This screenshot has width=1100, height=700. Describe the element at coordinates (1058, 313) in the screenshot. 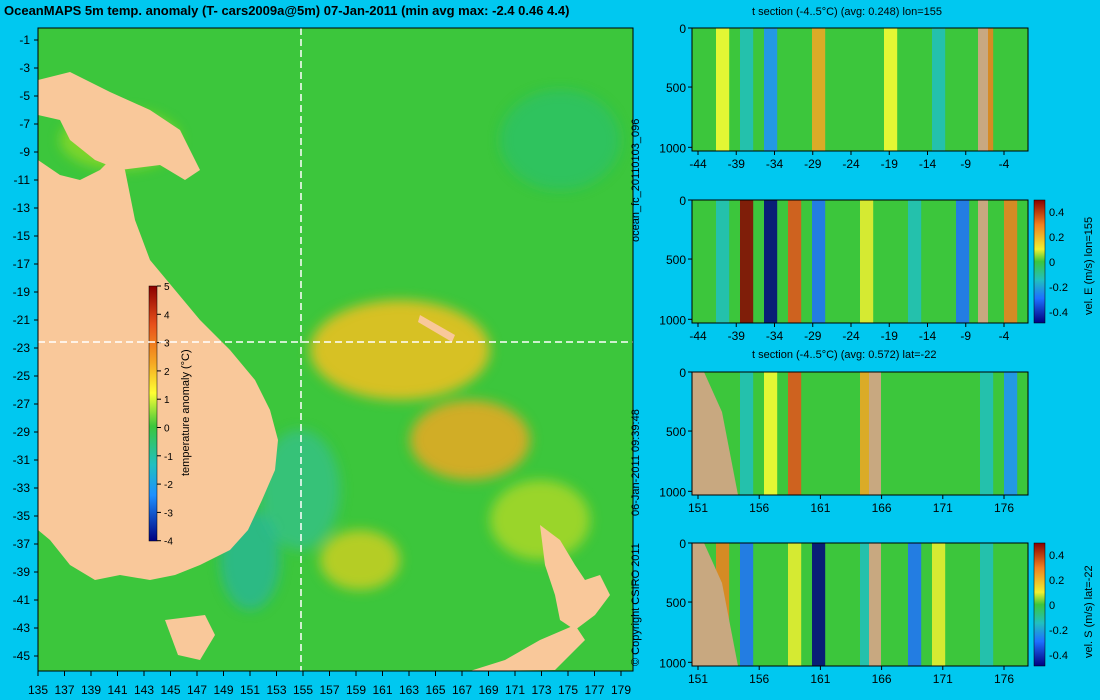

I see `velocity-colorbar-tick: -0.4` at that location.